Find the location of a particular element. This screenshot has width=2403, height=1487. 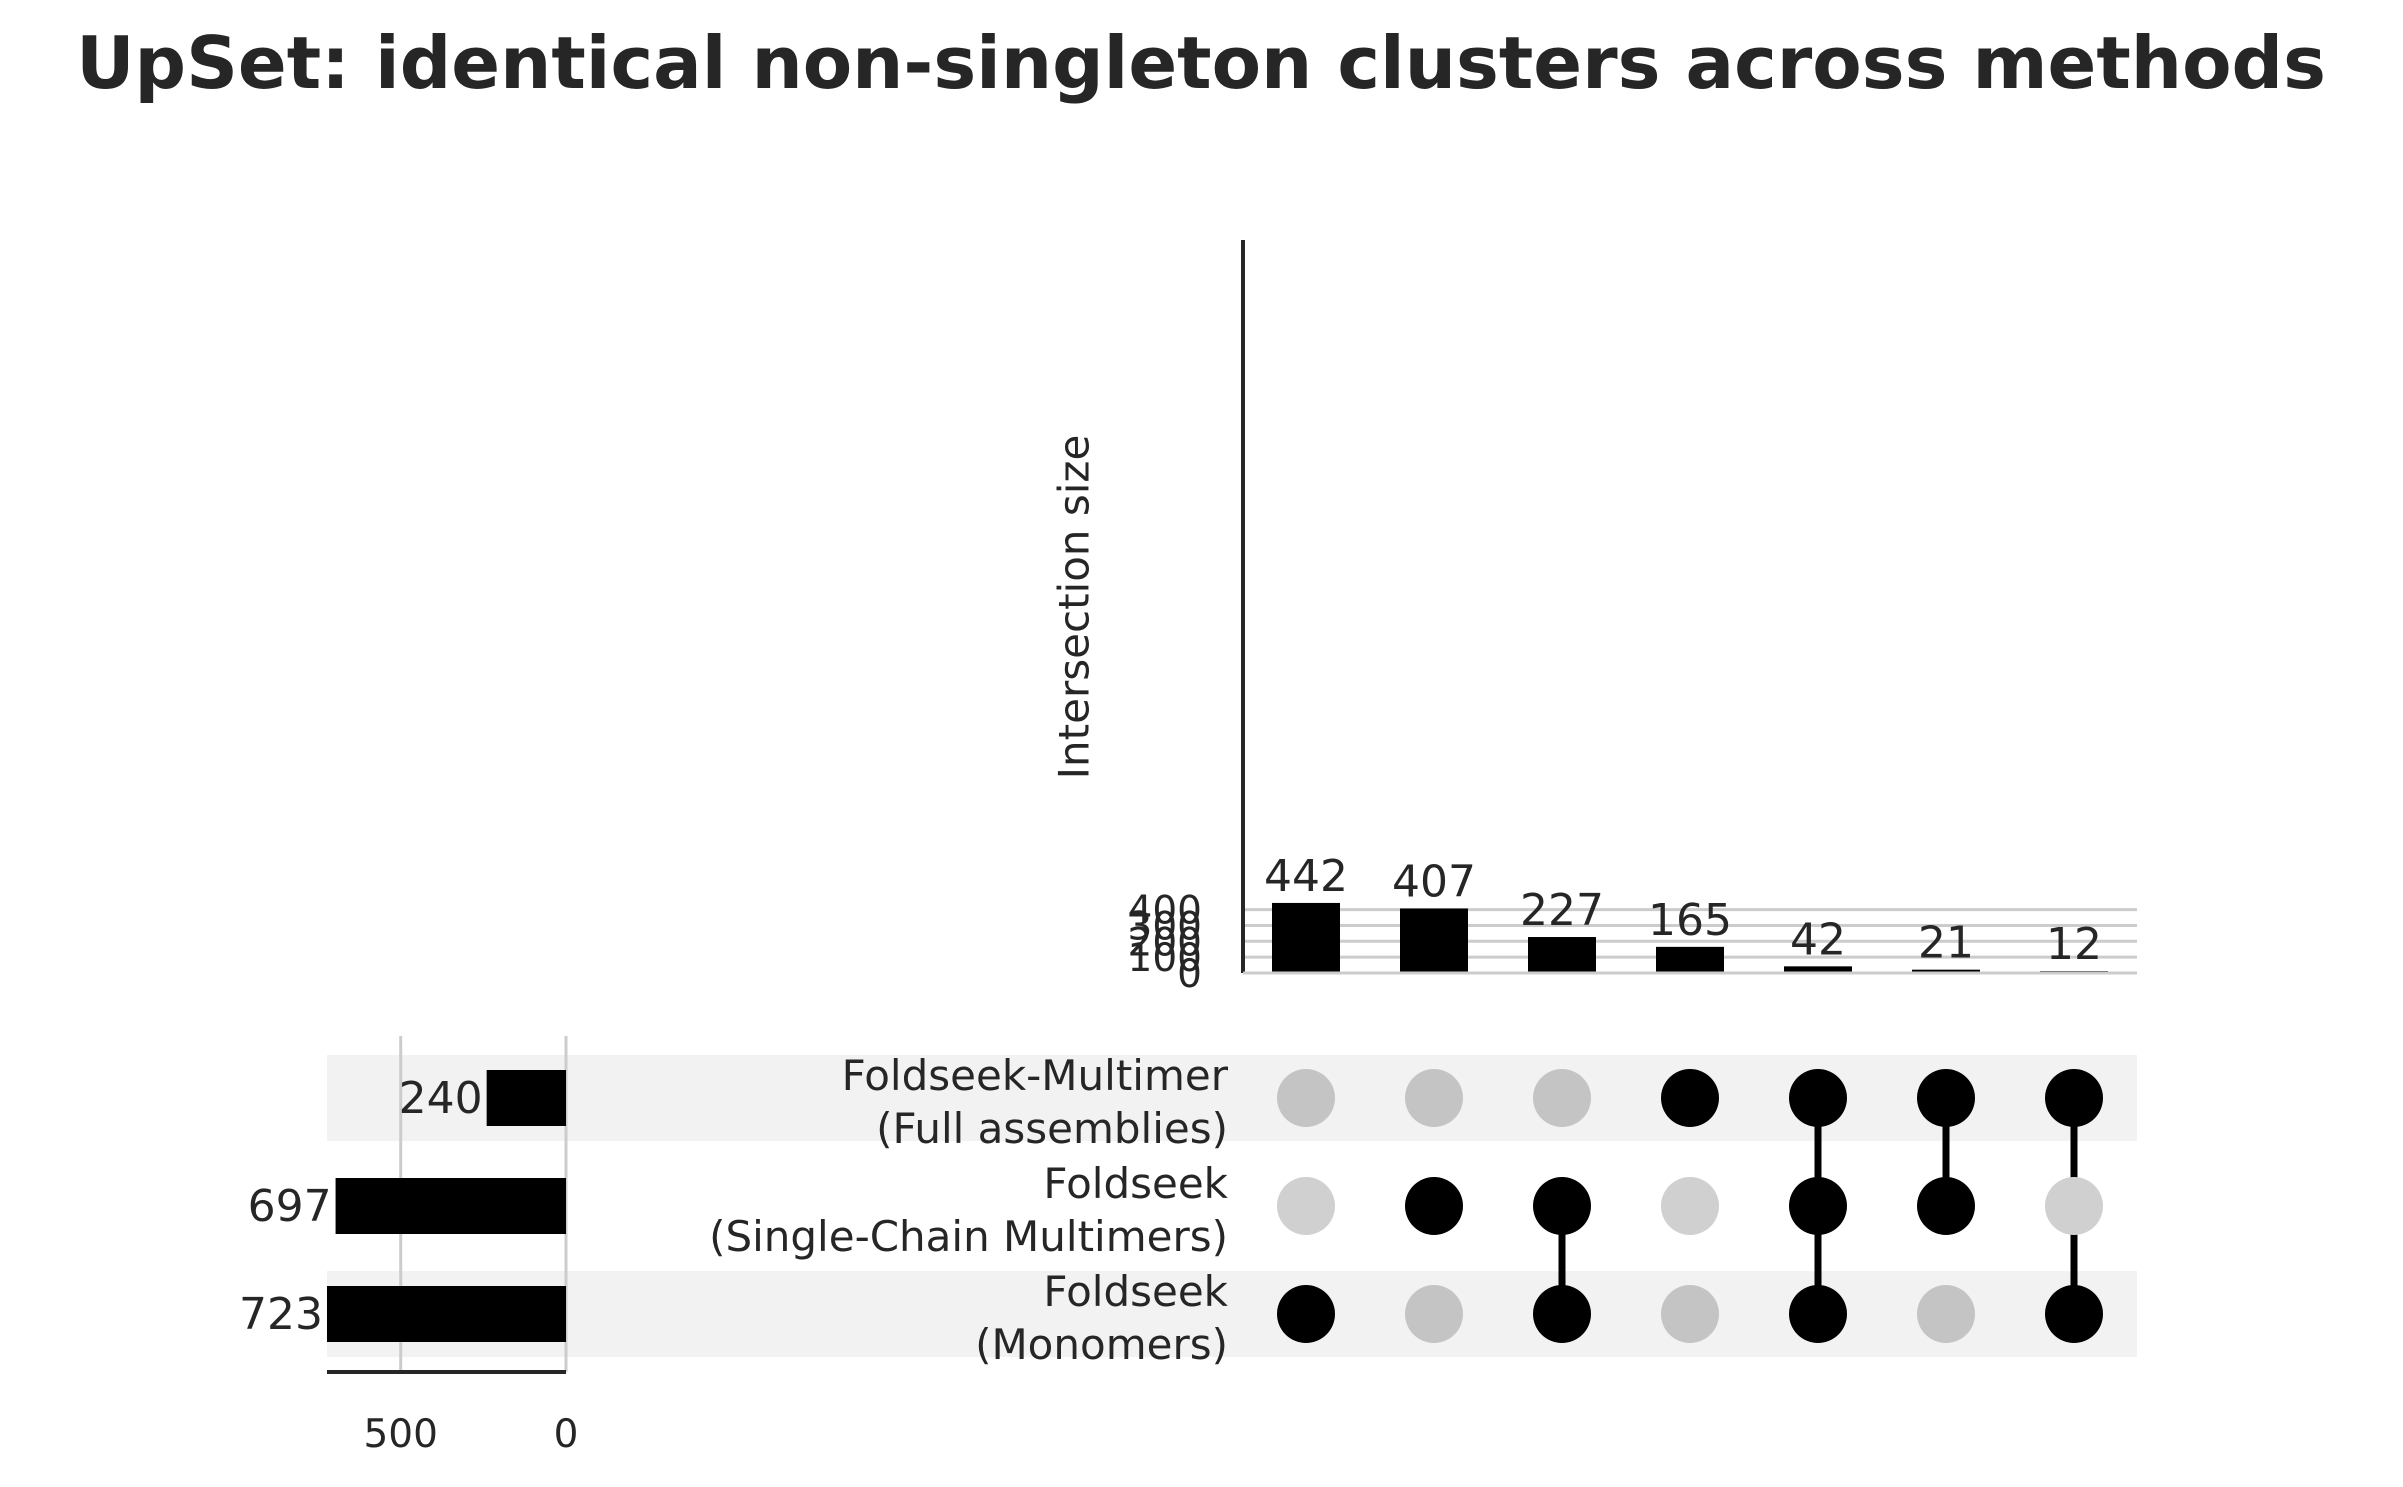

intersection-bars is located at coordinates (1690, 937).